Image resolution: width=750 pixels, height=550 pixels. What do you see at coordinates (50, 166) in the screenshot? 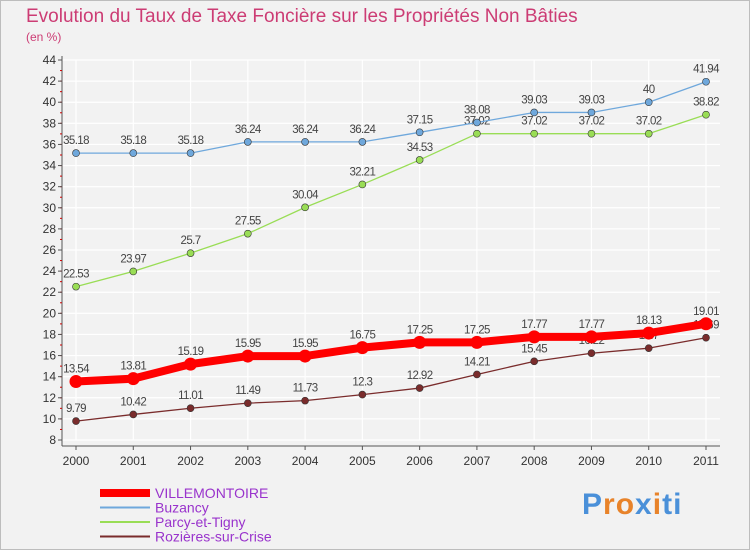
I see `y-tick-label: 34` at bounding box center [50, 166].